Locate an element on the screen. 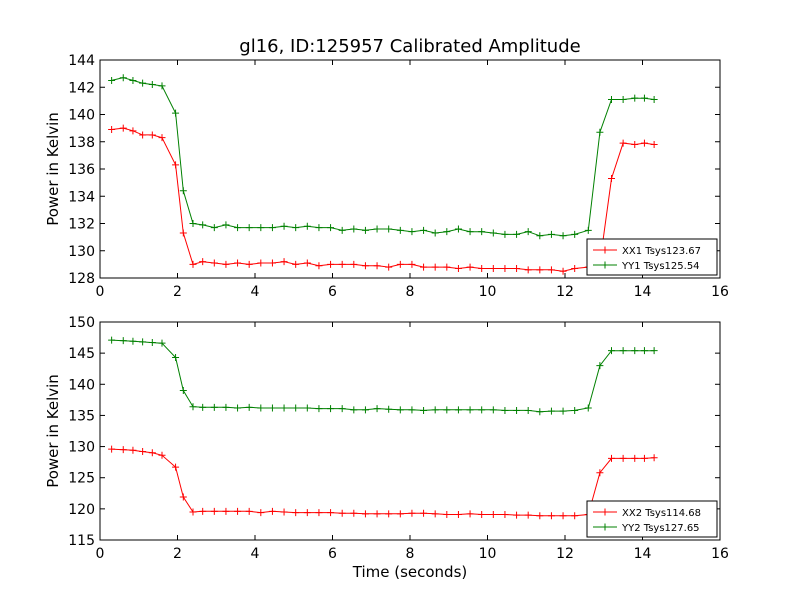  y-tick-label: 130 is located at coordinates (81, 252).